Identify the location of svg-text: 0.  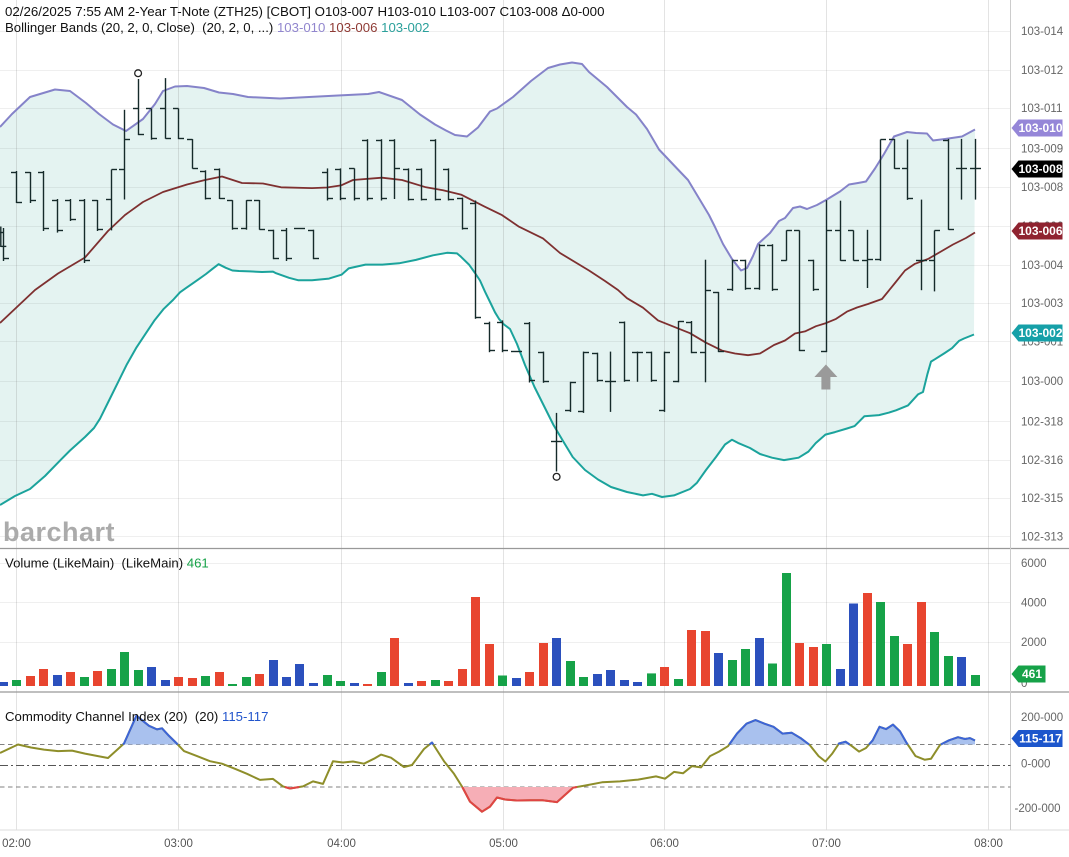
(1024, 684).